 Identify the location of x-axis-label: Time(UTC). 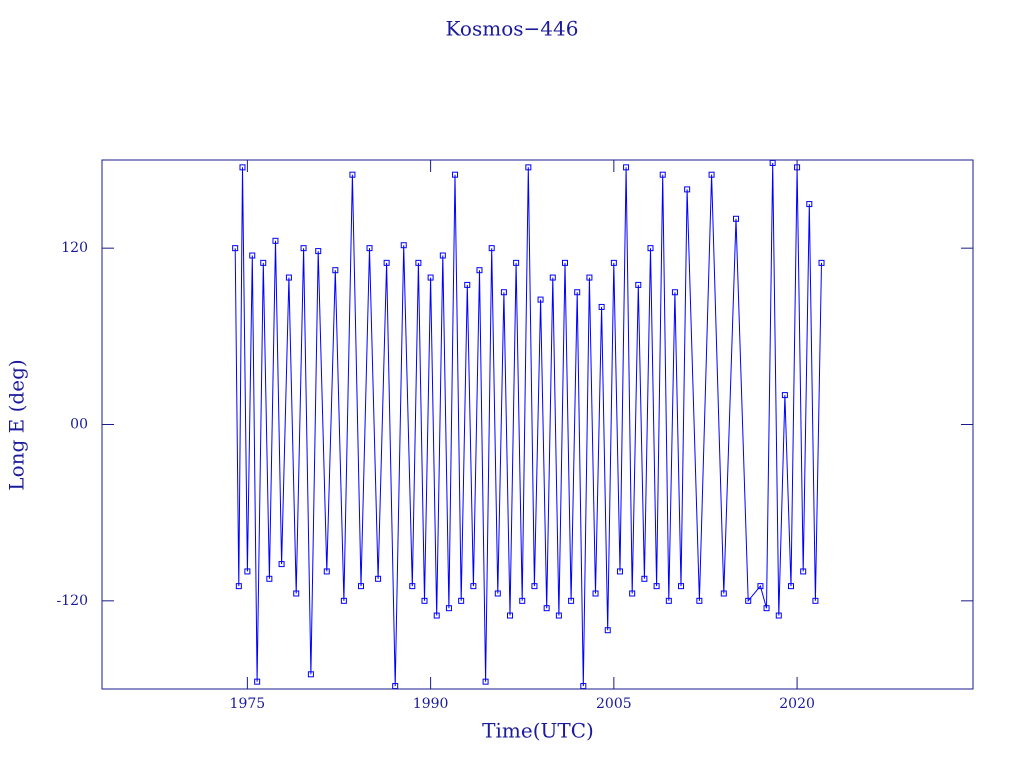
(538, 731).